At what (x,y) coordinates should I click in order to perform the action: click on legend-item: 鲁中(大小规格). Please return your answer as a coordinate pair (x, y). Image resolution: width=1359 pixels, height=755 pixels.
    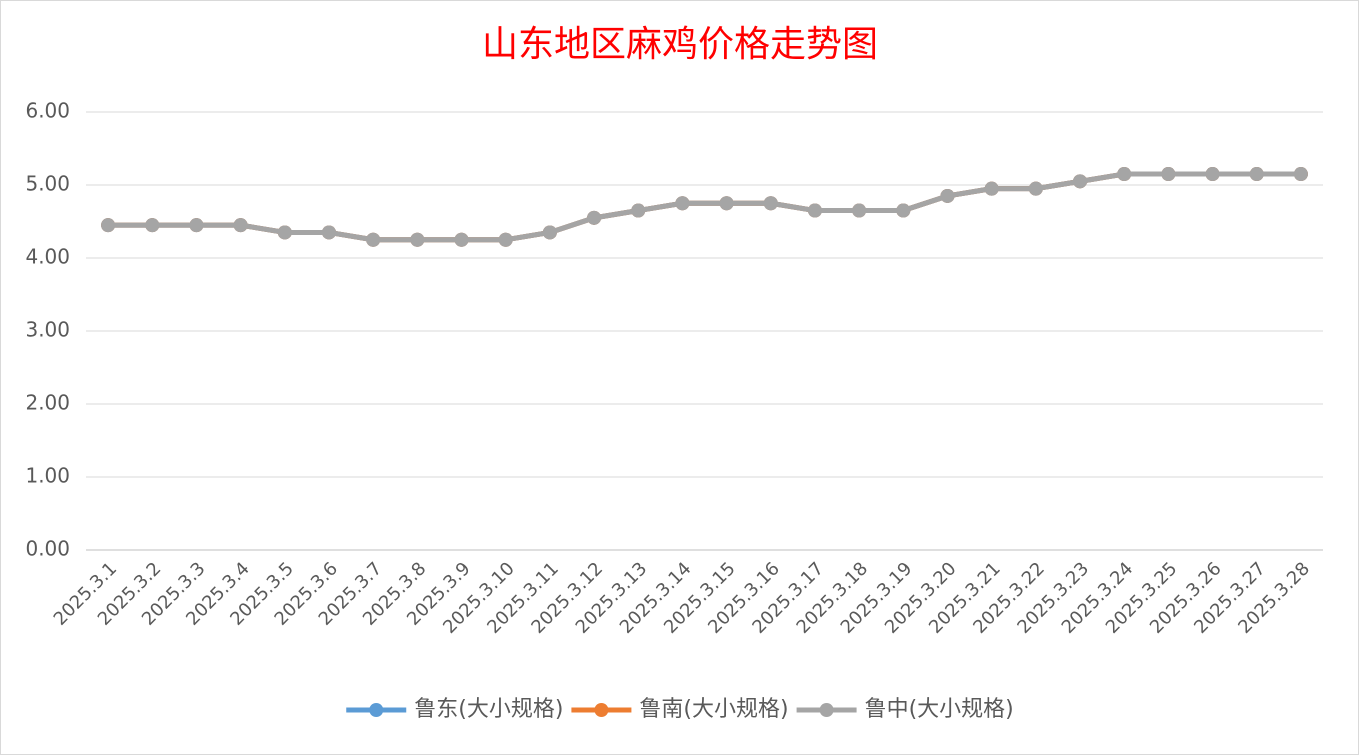
    Looking at the image, I should click on (905, 709).